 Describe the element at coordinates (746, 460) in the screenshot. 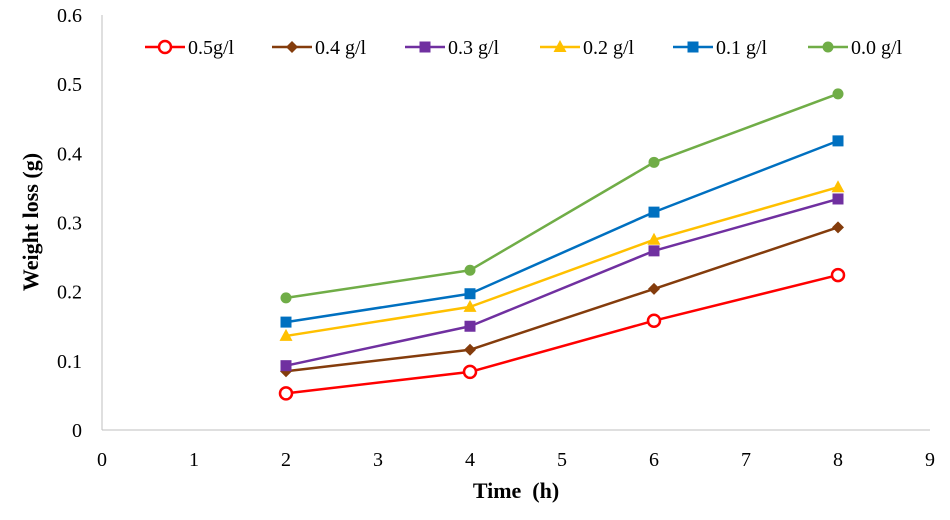

I see `x-tick-label: 7` at that location.